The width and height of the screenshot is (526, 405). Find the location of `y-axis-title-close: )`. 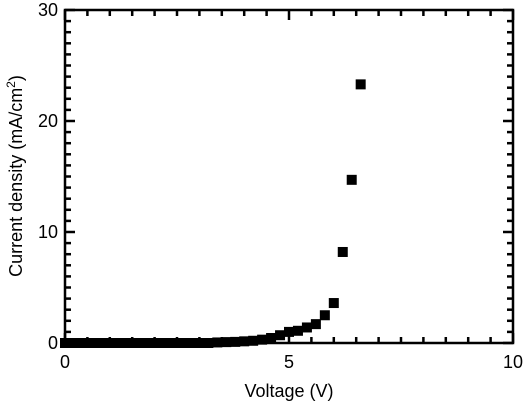

y-axis-title-close: ) is located at coordinates (16, 78).